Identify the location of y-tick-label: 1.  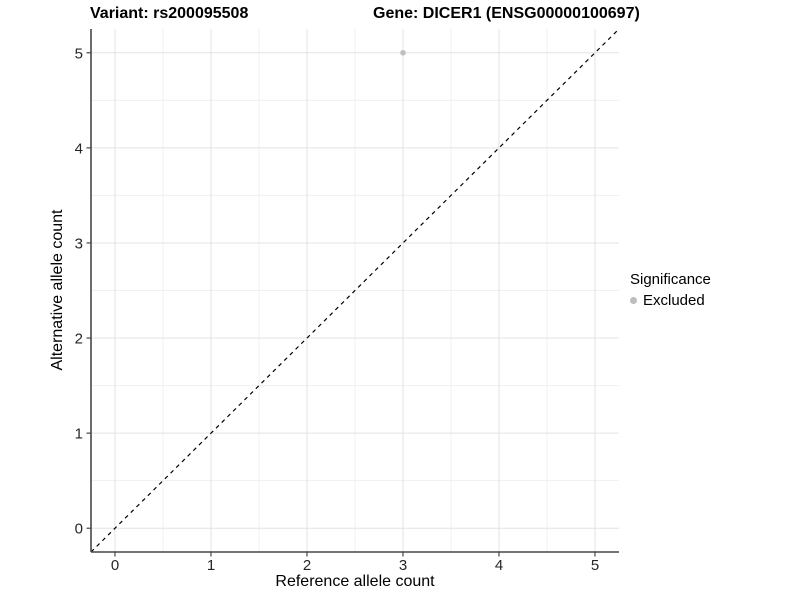
(79, 434).